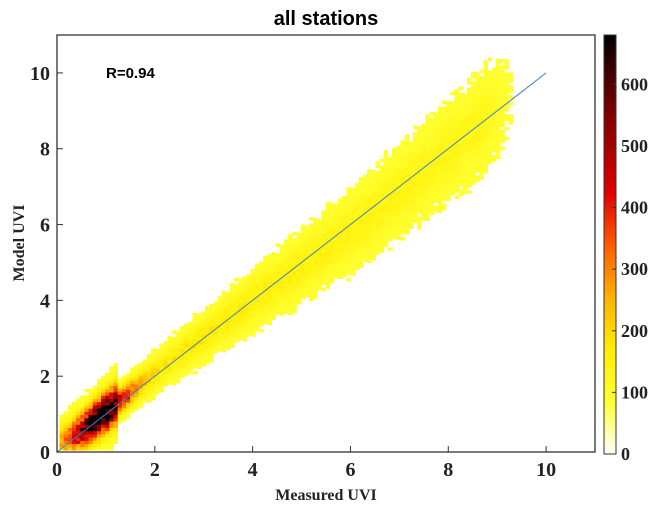  What do you see at coordinates (19, 243) in the screenshot?
I see `y-axis-label: Model UVI` at bounding box center [19, 243].